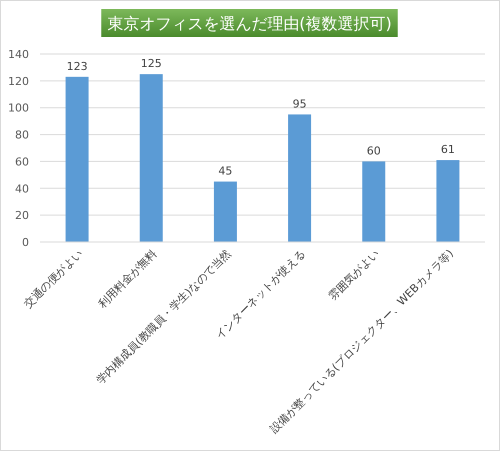  What do you see at coordinates (299, 103) in the screenshot?
I see `data-label: 95` at bounding box center [299, 103].